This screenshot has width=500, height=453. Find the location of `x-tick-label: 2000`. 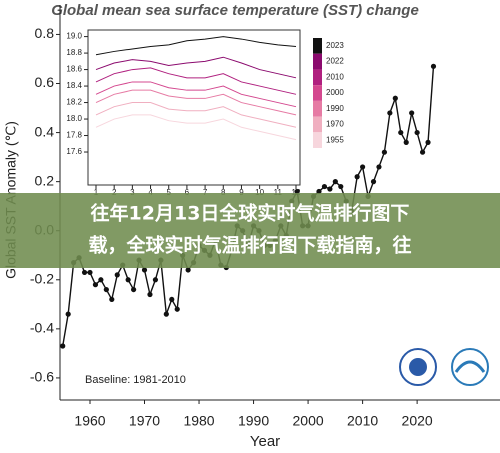

x-tick-label: 2000 is located at coordinates (308, 421).